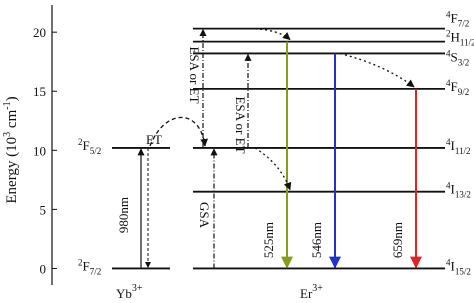 The image size is (474, 303). Describe the element at coordinates (39, 150) in the screenshot. I see `y-tick-label: 10` at that location.